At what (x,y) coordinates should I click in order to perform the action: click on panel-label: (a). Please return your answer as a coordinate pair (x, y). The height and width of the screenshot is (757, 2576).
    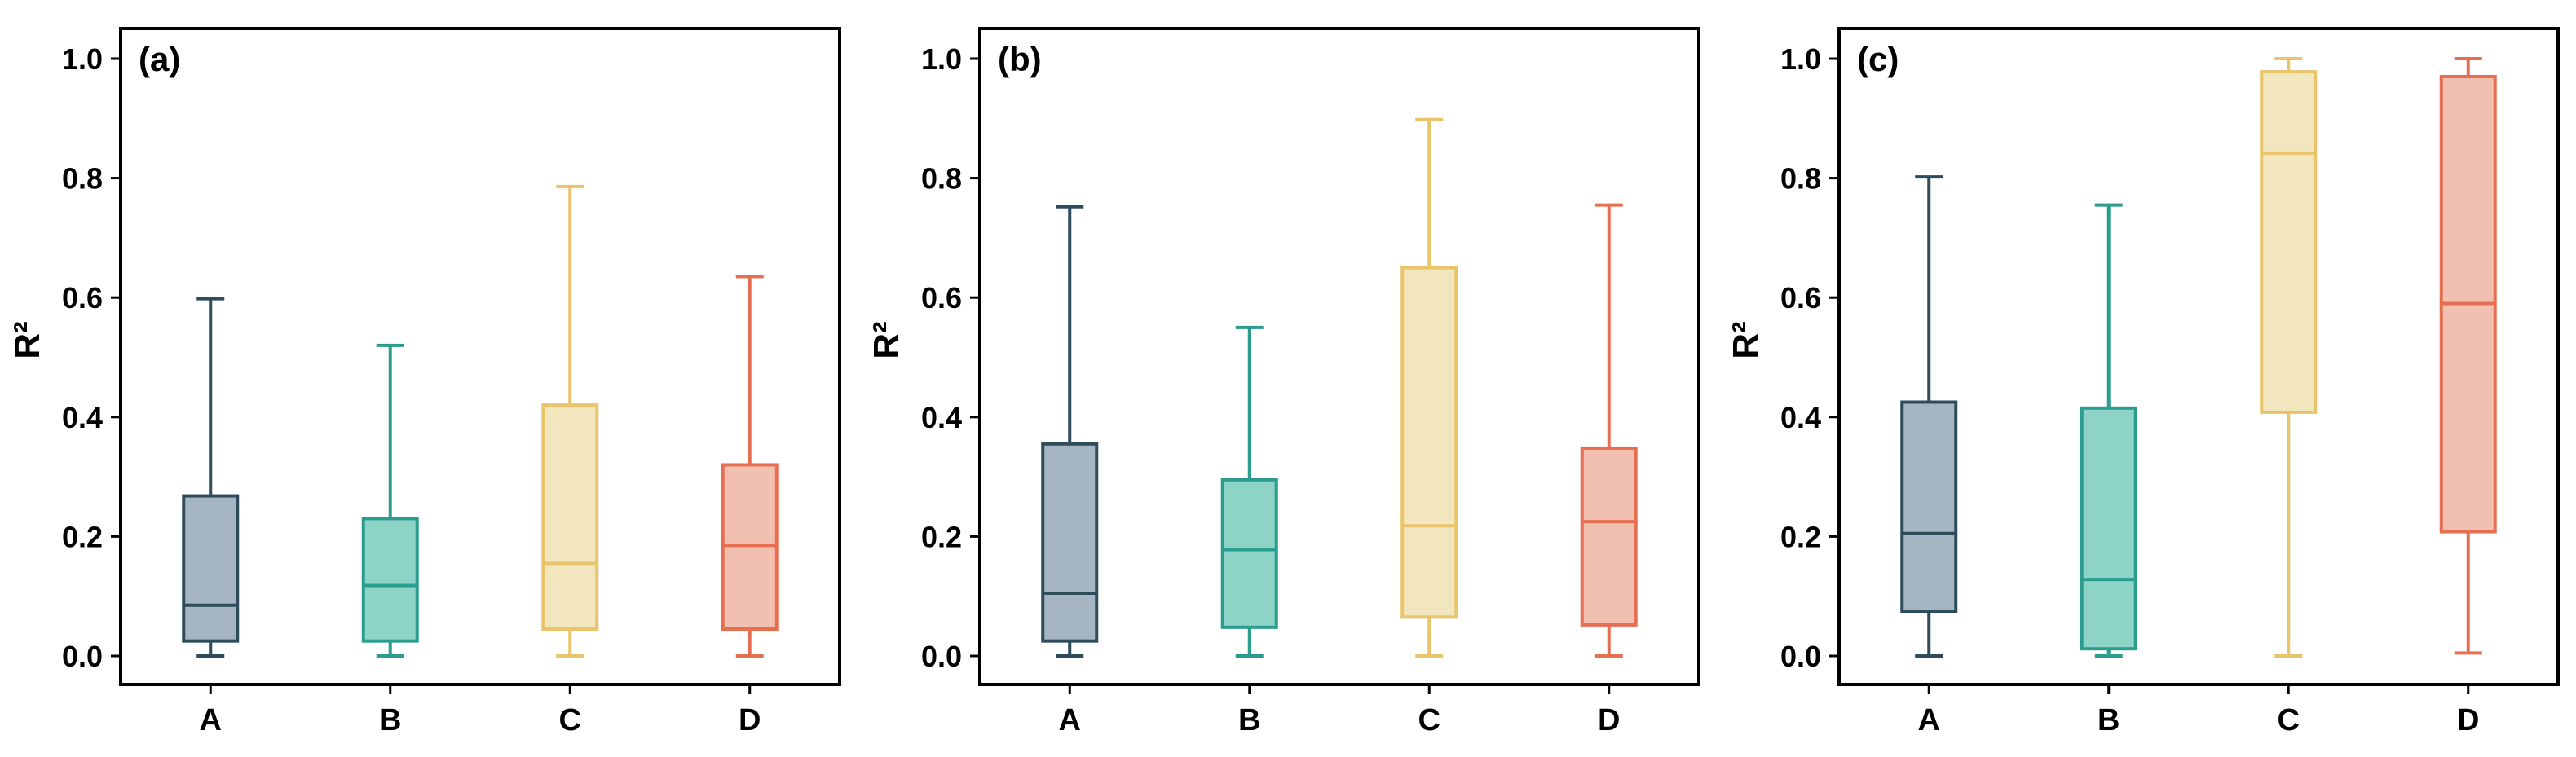
    Looking at the image, I should click on (159, 59).